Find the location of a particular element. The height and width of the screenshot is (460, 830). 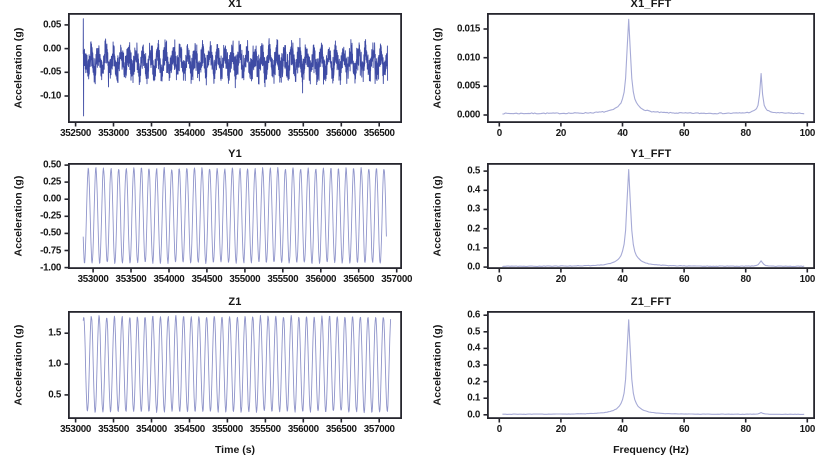

y-tick-label: -0.50 is located at coordinates (50, 233).